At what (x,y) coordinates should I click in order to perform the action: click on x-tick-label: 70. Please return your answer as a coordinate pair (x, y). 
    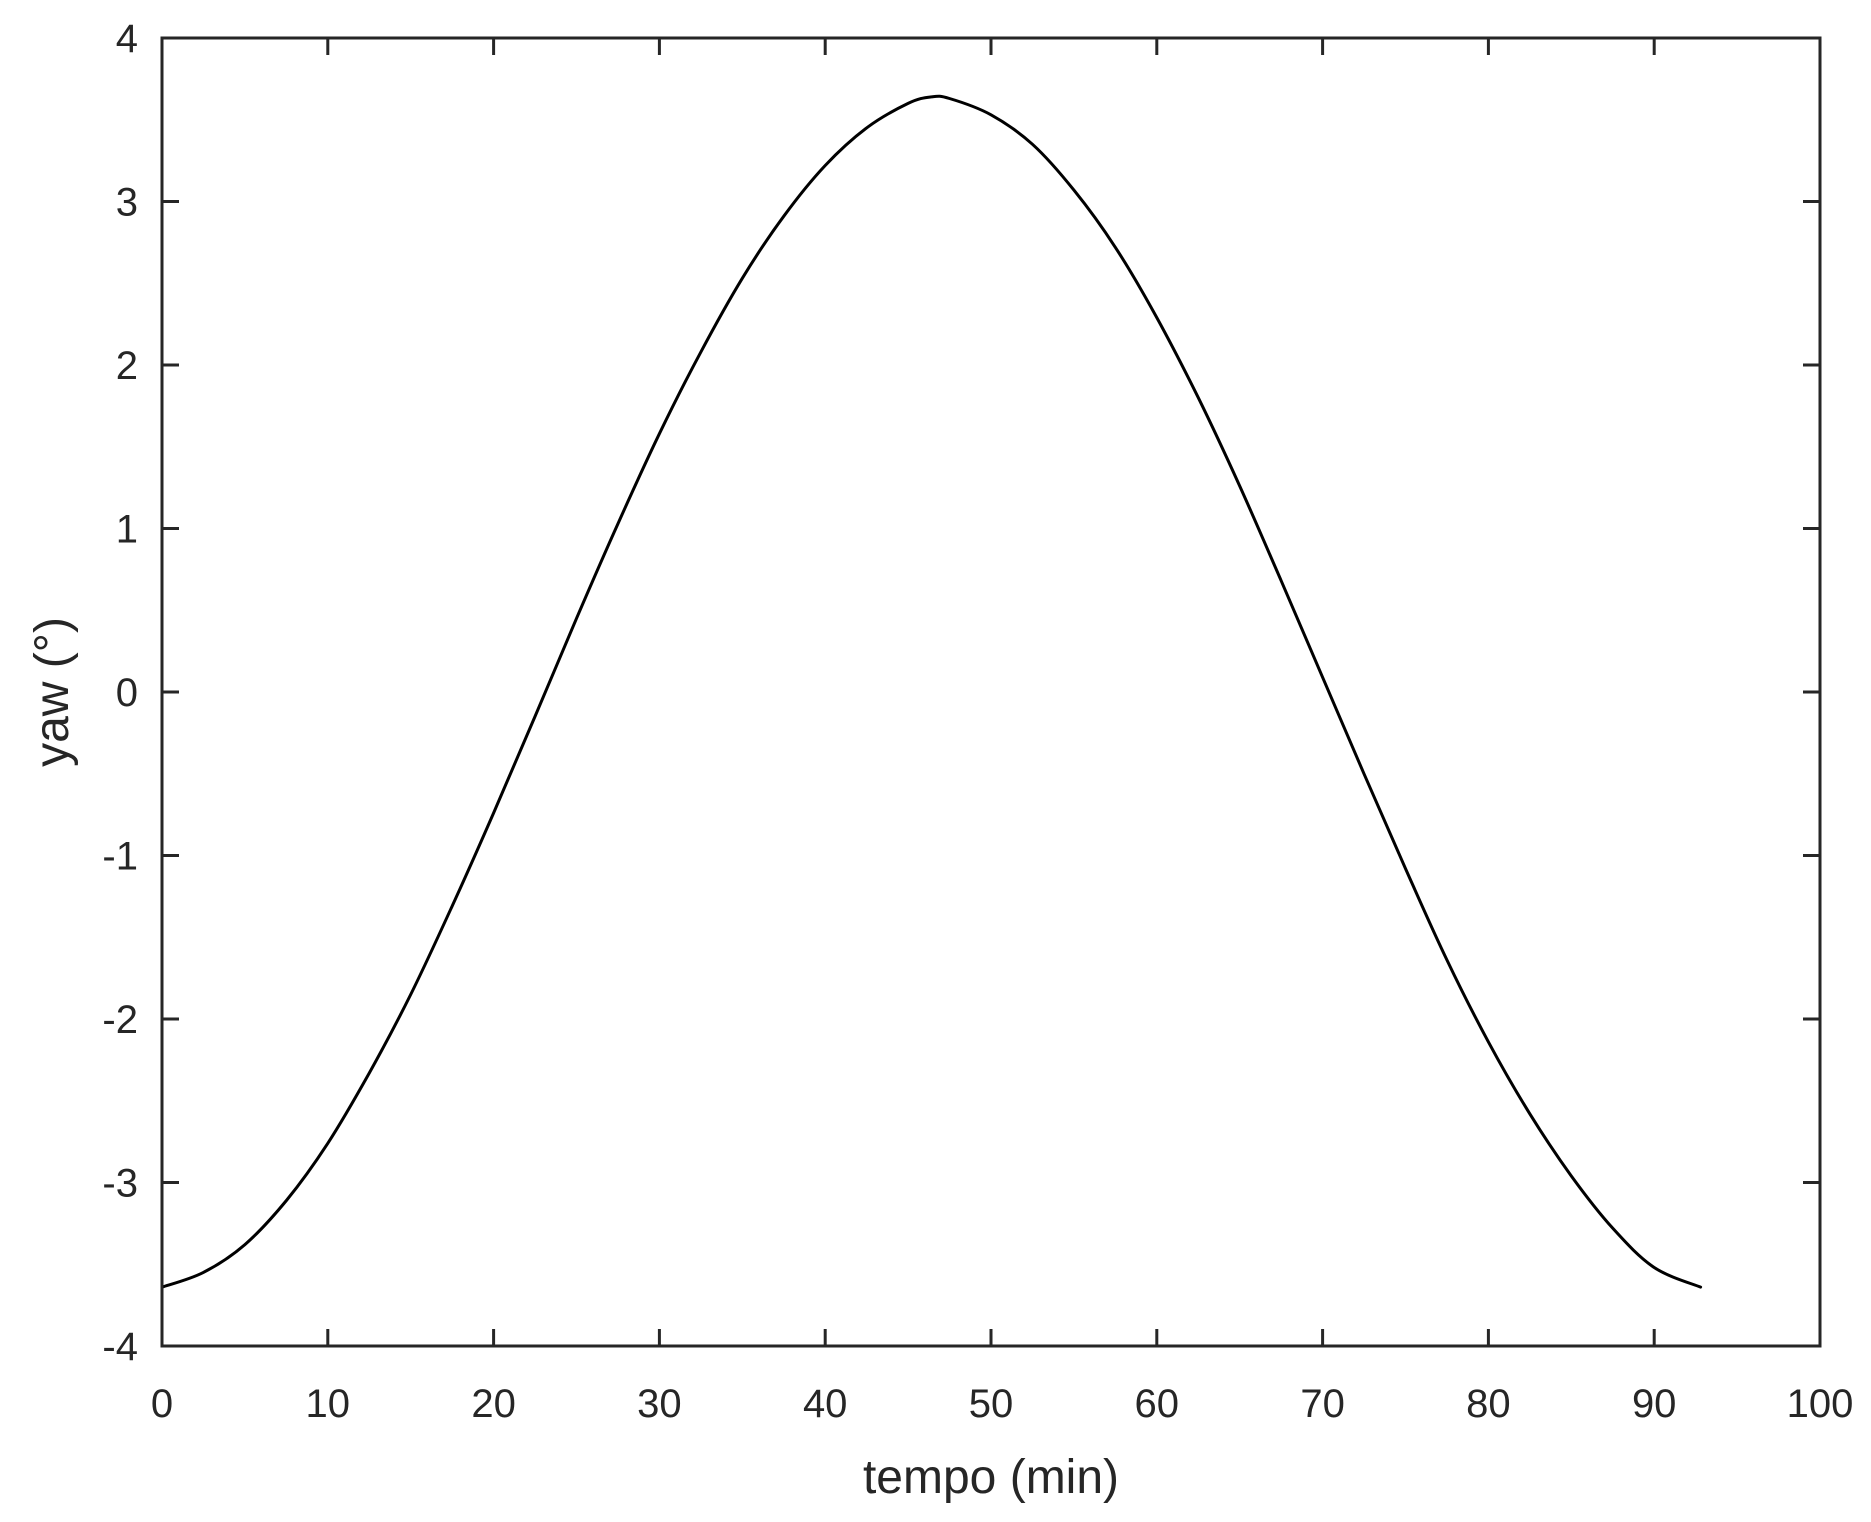
    Looking at the image, I should click on (1322, 1404).